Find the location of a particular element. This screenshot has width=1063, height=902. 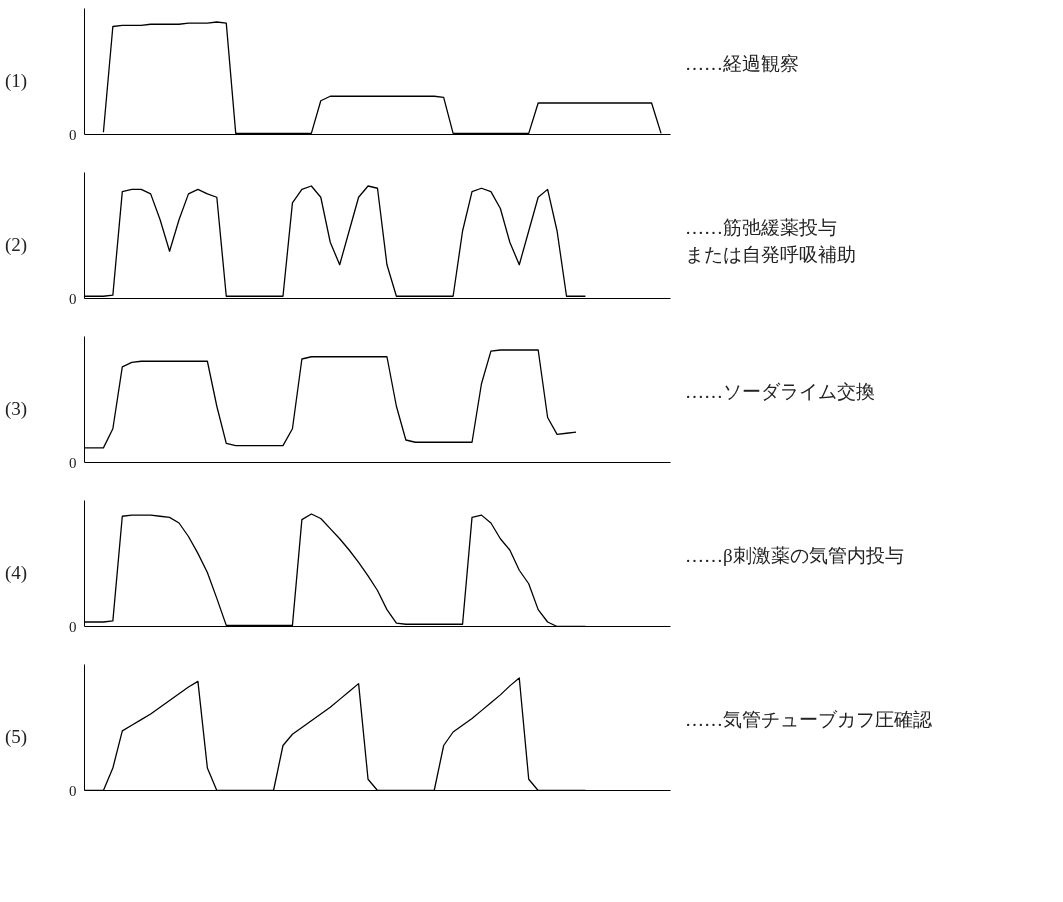

text: または自発呼吸補助 is located at coordinates (770, 255).